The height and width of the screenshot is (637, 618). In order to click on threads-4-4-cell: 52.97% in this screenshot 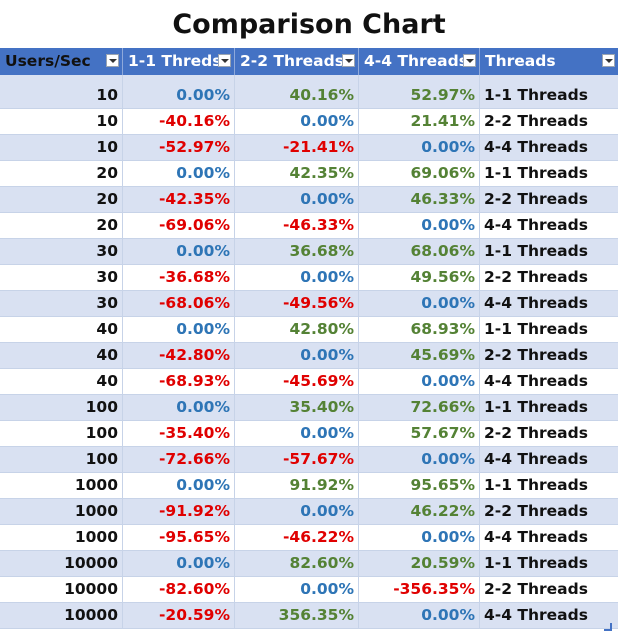, I will do `click(419, 92)`.